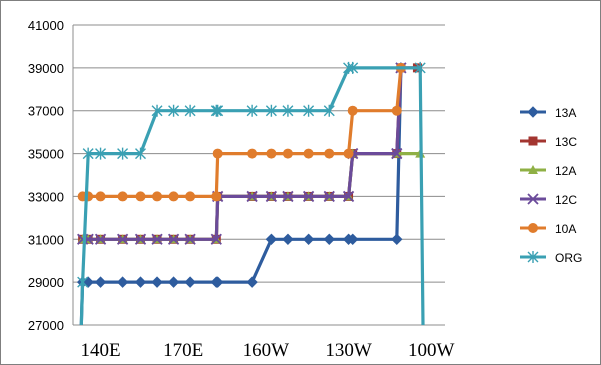 This screenshot has height=365, width=601. I want to click on legend-label: 13C, so click(566, 142).